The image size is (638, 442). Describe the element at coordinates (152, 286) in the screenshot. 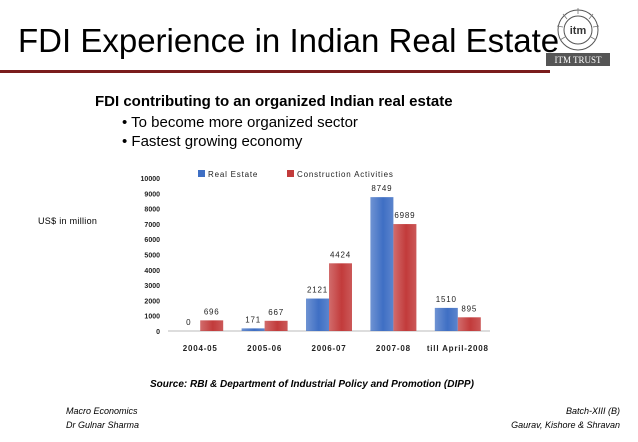

I see `y-tick-label: 3000` at that location.